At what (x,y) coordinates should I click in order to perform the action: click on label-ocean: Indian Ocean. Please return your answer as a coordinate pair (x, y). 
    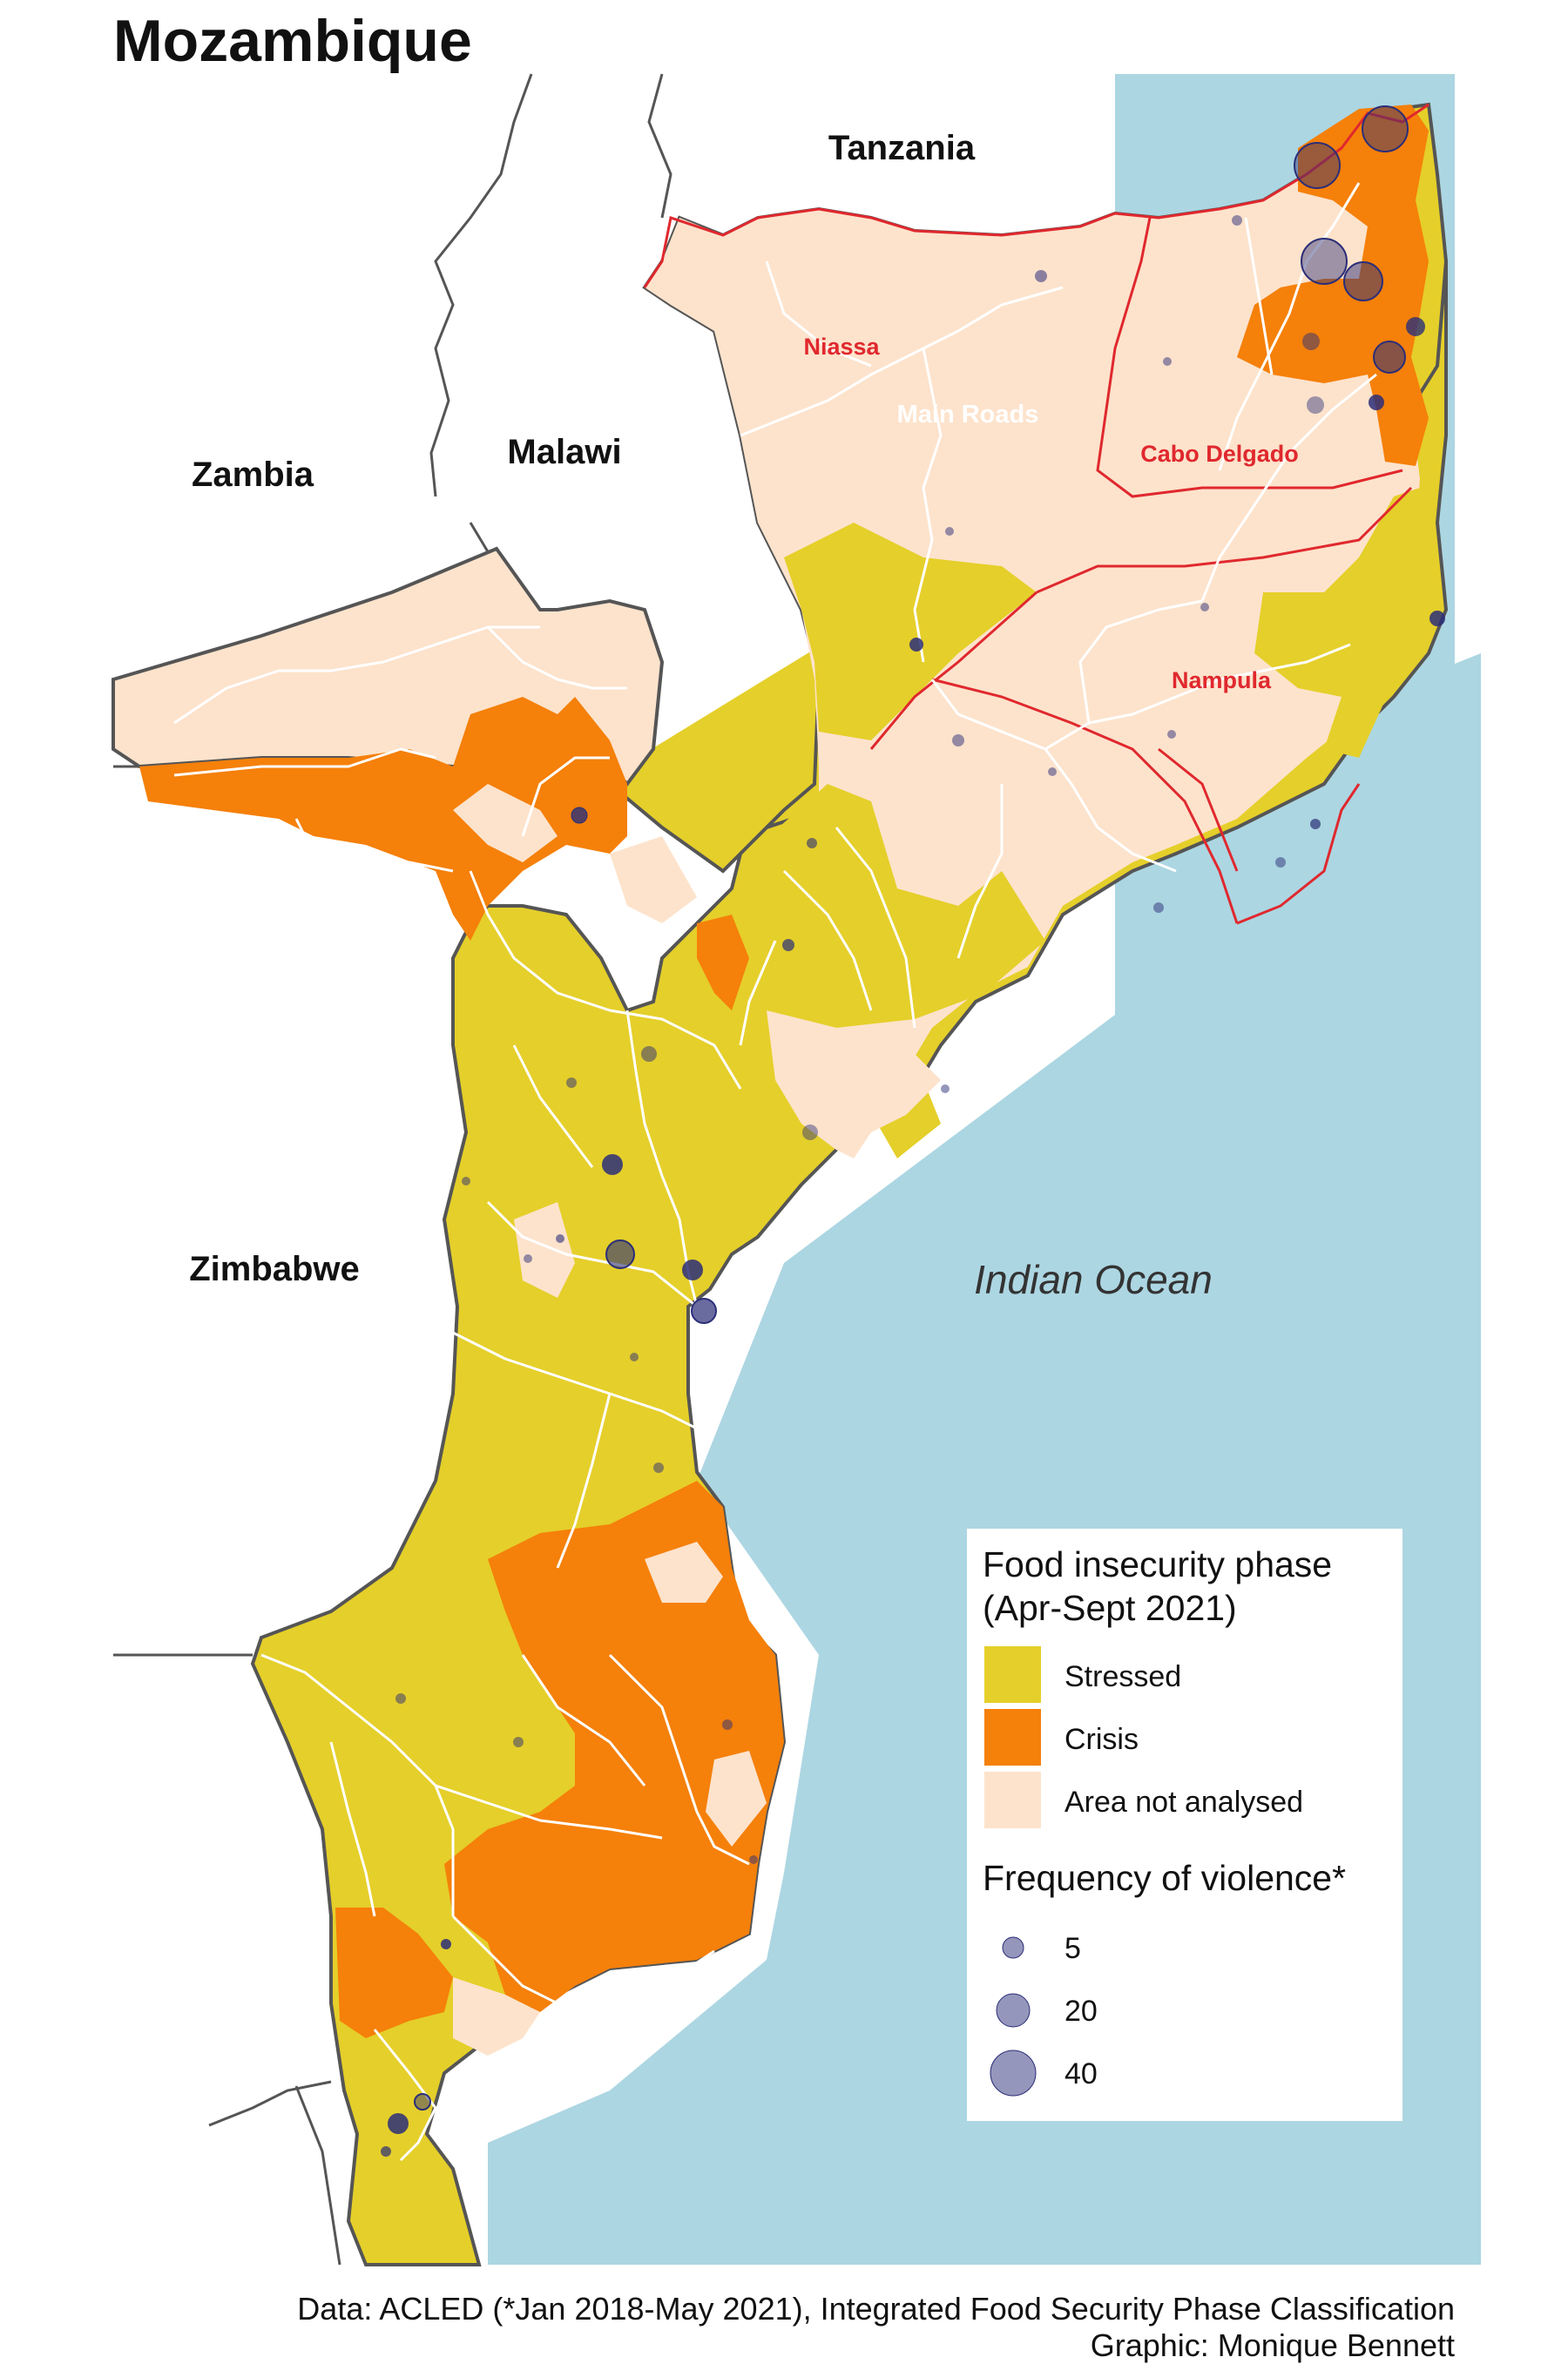
    Looking at the image, I should click on (1093, 1279).